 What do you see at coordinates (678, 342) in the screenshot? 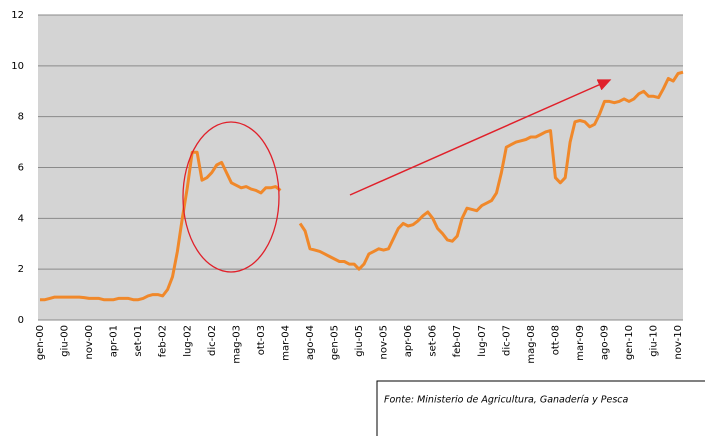
I see `x-tick-label: nov-10` at bounding box center [678, 342].